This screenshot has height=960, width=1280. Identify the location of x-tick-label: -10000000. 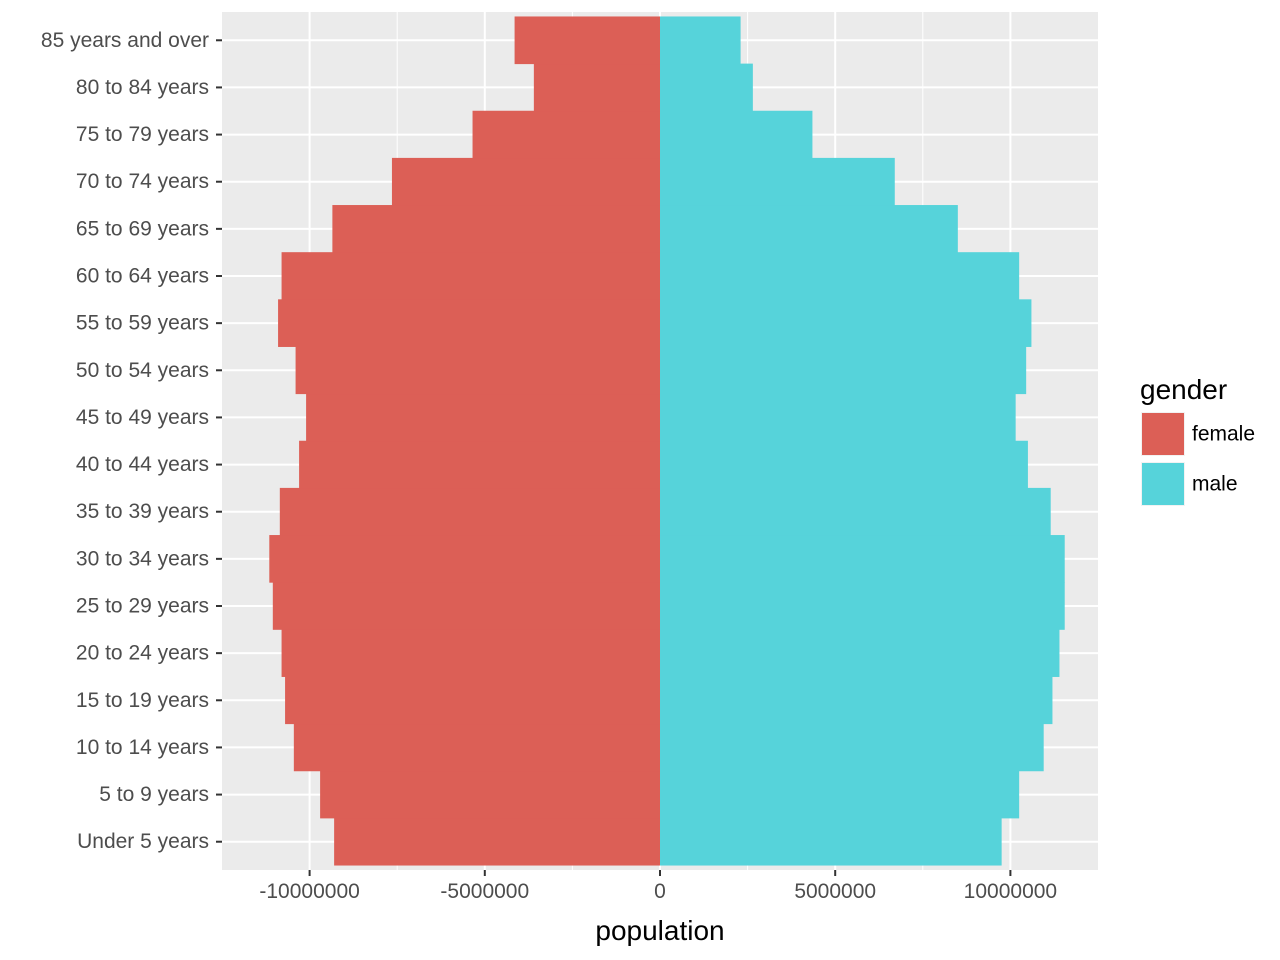
(309, 891).